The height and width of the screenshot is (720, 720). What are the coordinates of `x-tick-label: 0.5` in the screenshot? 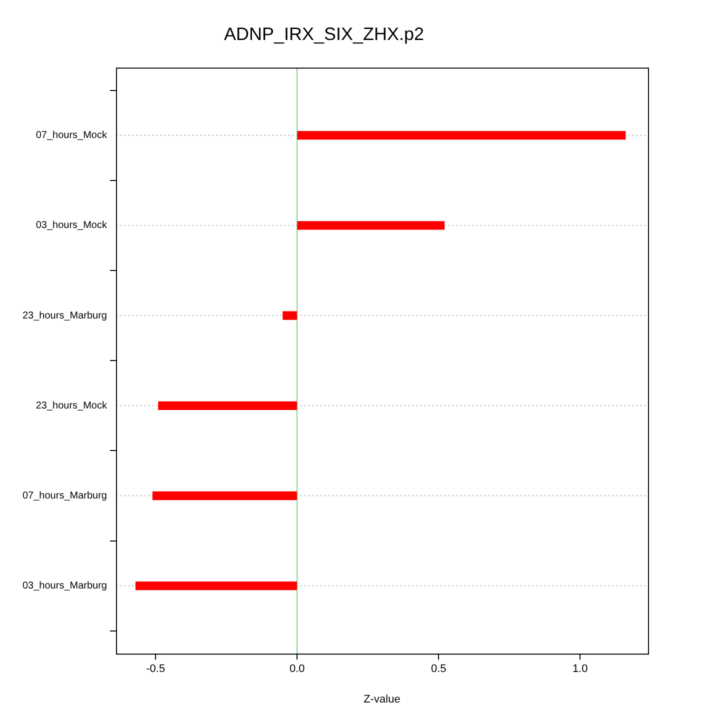 It's located at (438, 669).